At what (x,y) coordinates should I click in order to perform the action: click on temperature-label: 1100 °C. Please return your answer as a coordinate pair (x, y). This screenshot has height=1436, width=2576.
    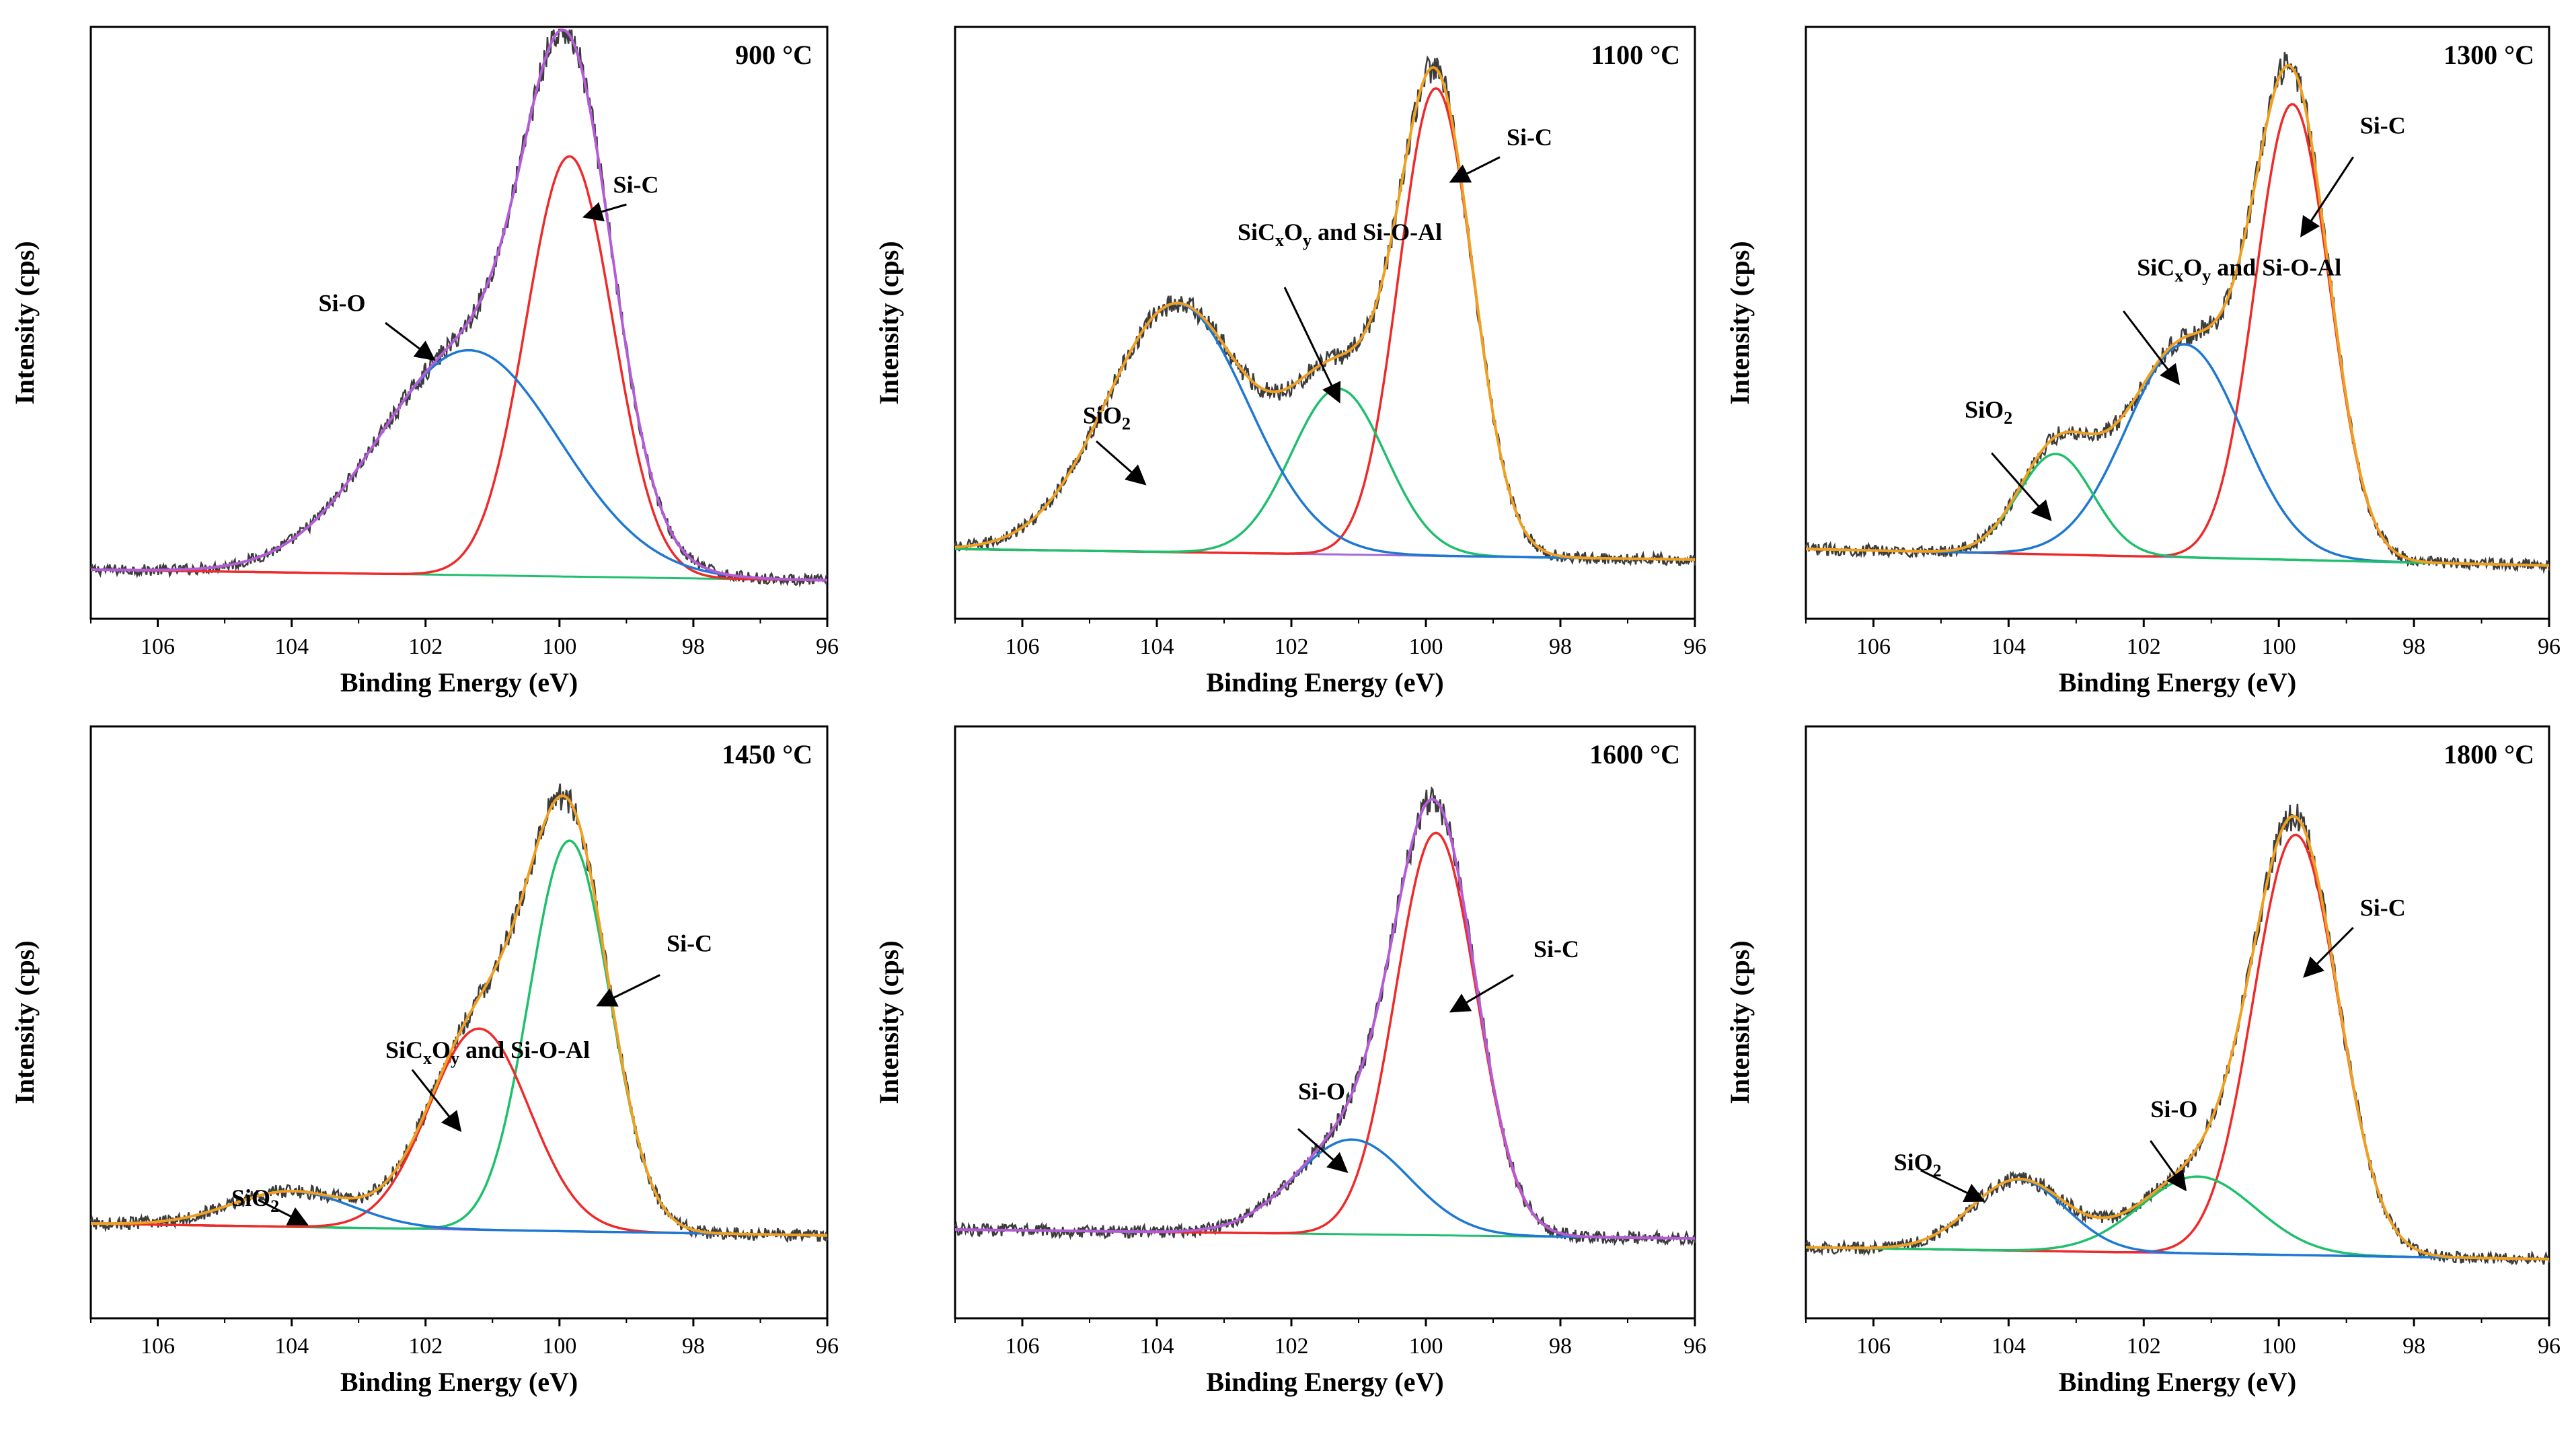
    Looking at the image, I should click on (1635, 55).